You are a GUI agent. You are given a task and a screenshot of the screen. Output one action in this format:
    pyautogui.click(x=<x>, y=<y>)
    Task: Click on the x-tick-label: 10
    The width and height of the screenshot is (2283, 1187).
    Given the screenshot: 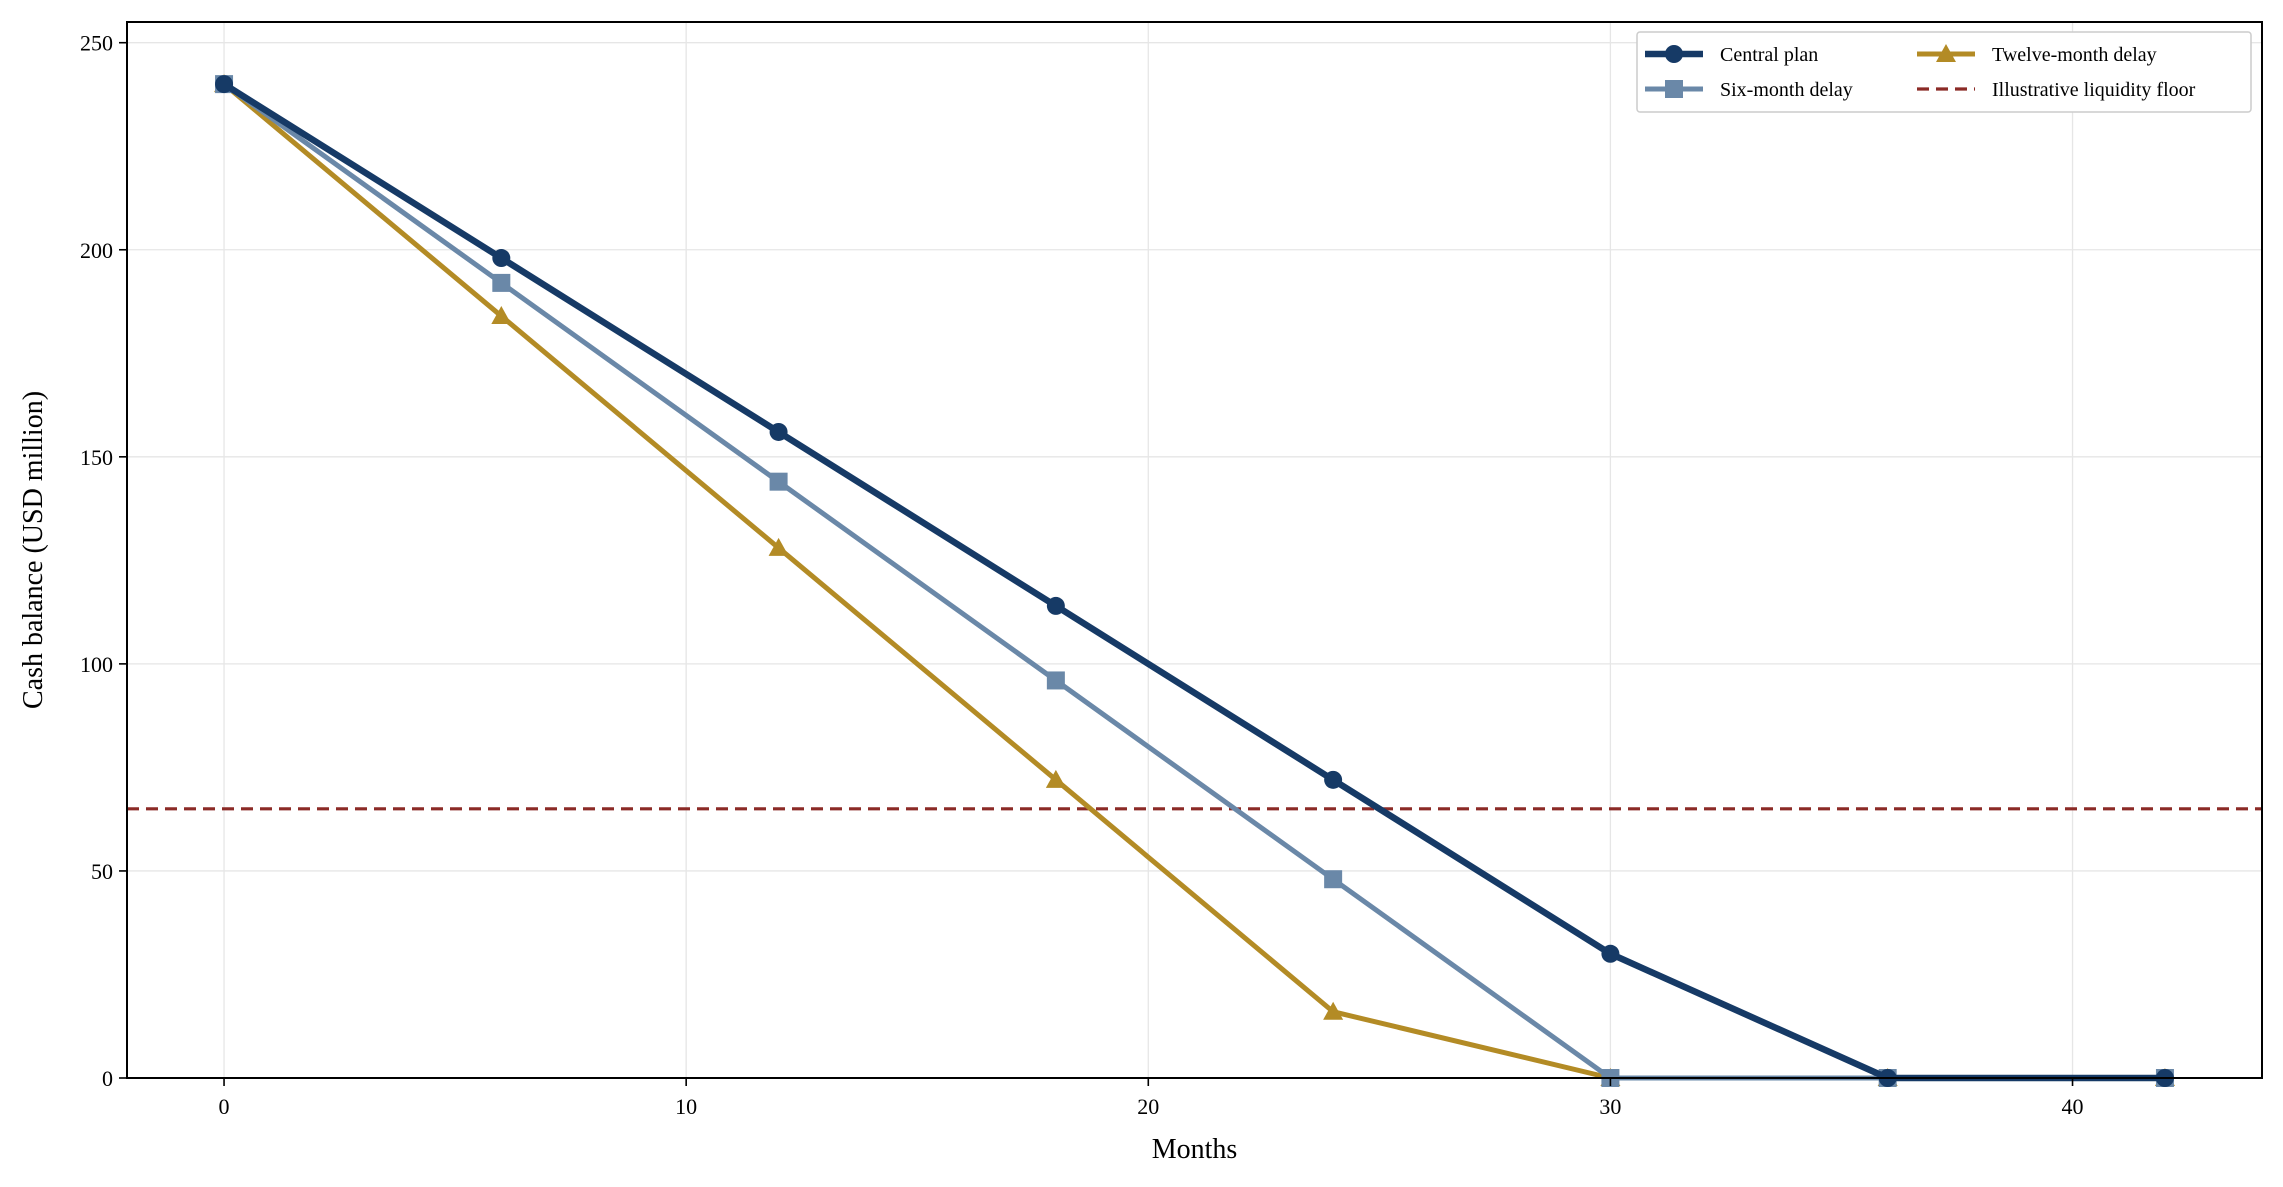 What is the action you would take?
    pyautogui.click(x=686, y=1106)
    